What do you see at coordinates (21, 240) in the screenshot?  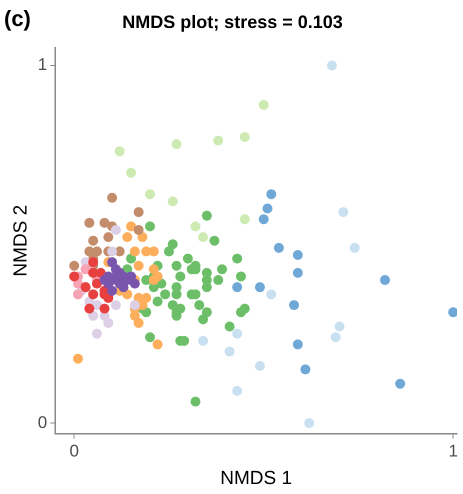 I see `y-axis-title: NMDS 2` at bounding box center [21, 240].